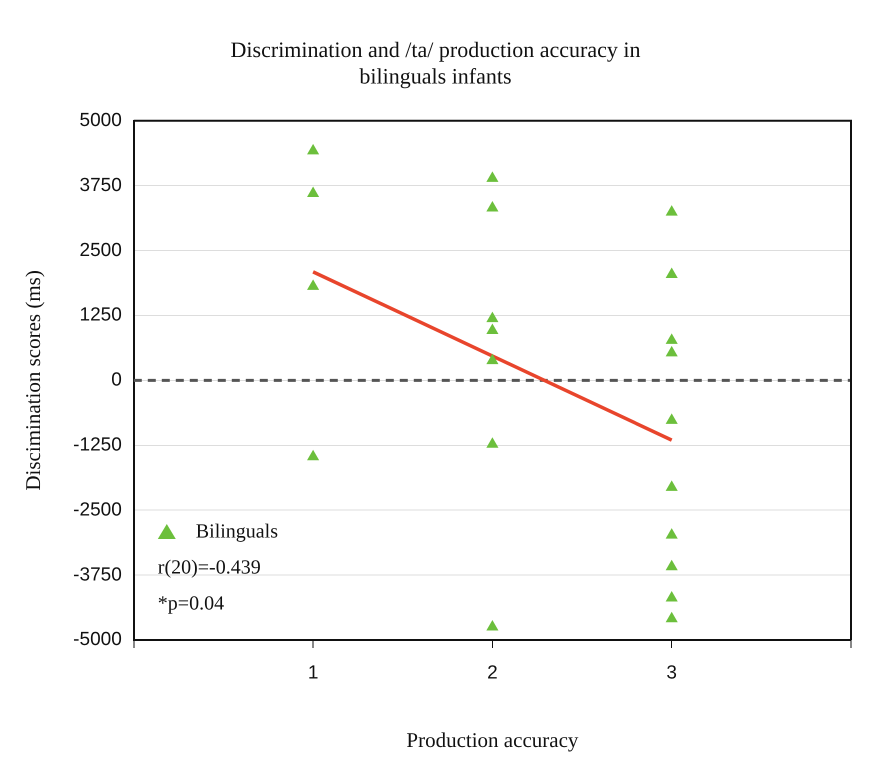 The width and height of the screenshot is (873, 776). Describe the element at coordinates (33, 380) in the screenshot. I see `y-axis-title: Discimination scores (ms)` at that location.